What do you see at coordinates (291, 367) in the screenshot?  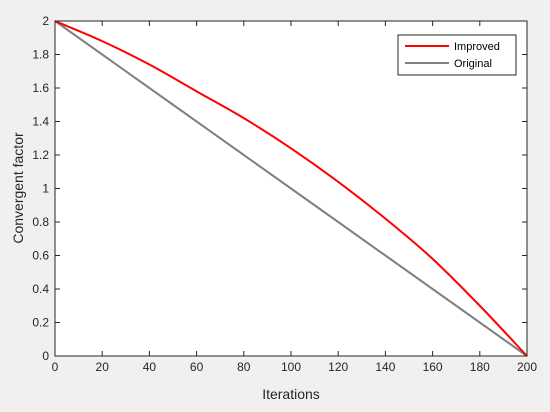 I see `x-tick-label: 100` at bounding box center [291, 367].